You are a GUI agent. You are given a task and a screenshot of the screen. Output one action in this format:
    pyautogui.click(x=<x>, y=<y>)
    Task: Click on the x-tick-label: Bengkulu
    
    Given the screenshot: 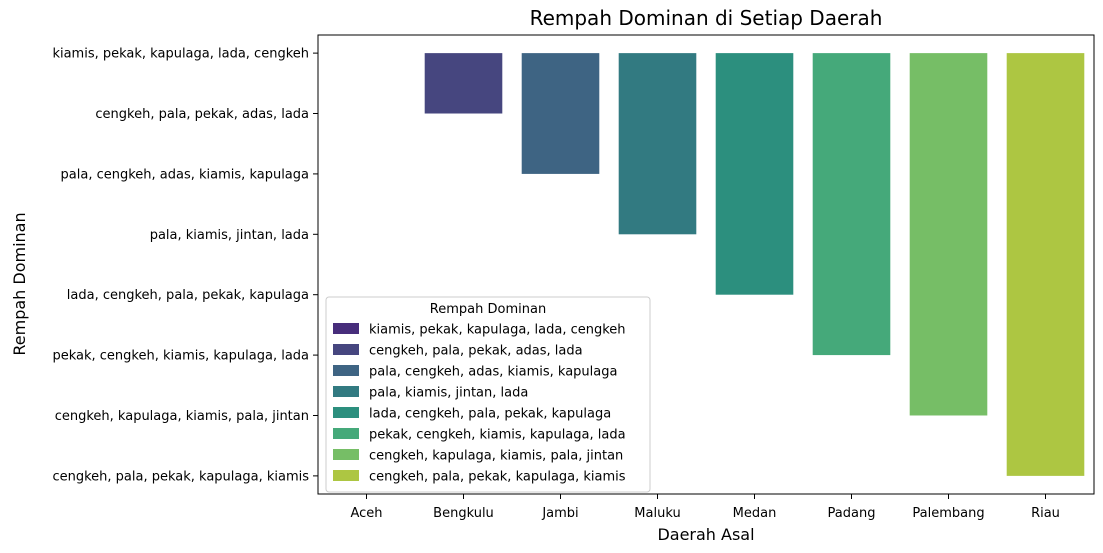 What is the action you would take?
    pyautogui.click(x=463, y=513)
    